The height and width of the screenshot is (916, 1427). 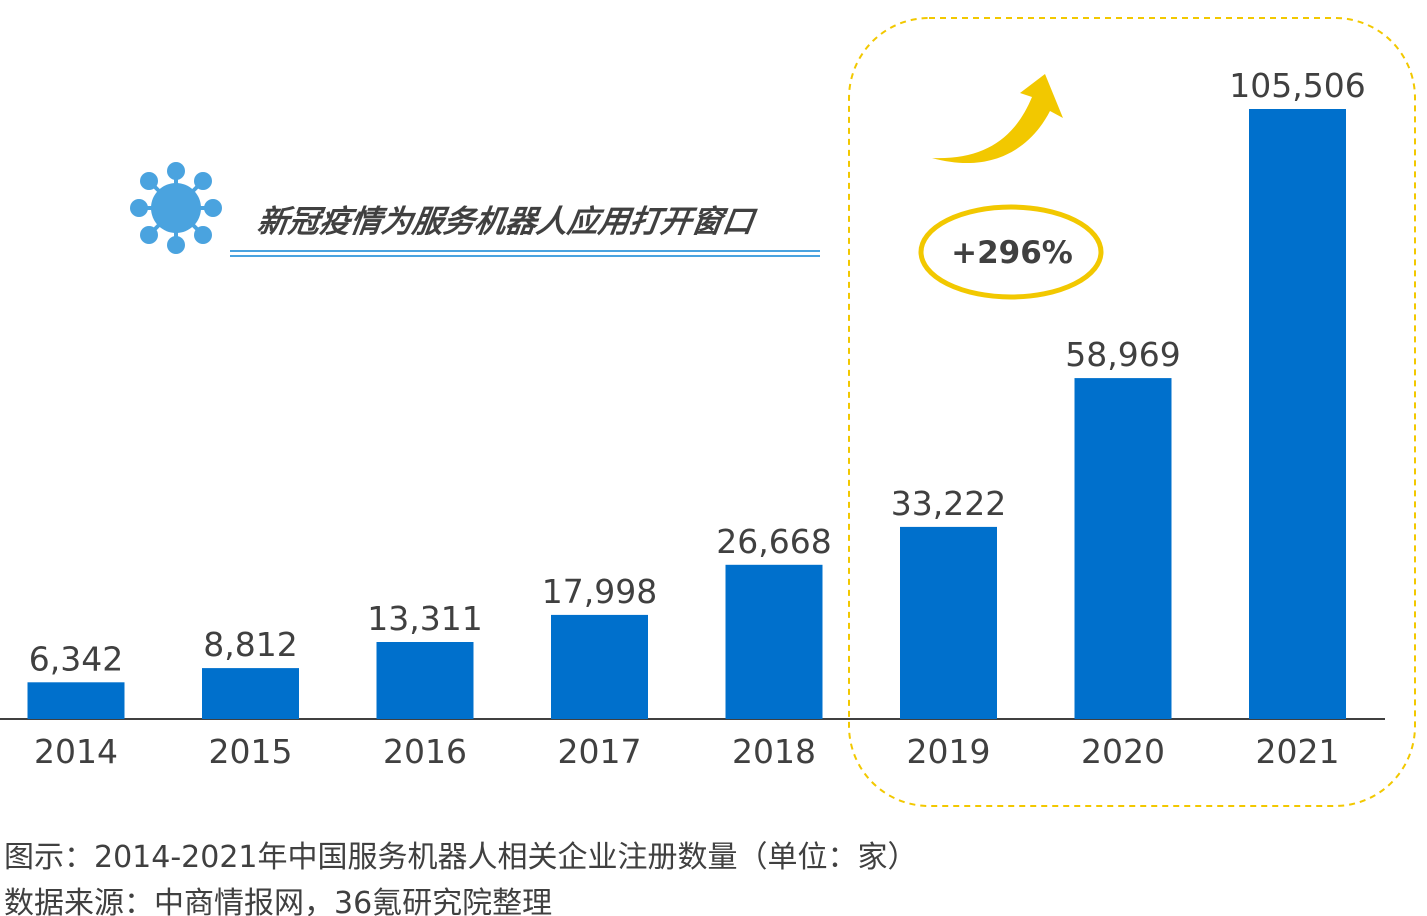 I want to click on bar-value-2015: 8,812, so click(x=250, y=644).